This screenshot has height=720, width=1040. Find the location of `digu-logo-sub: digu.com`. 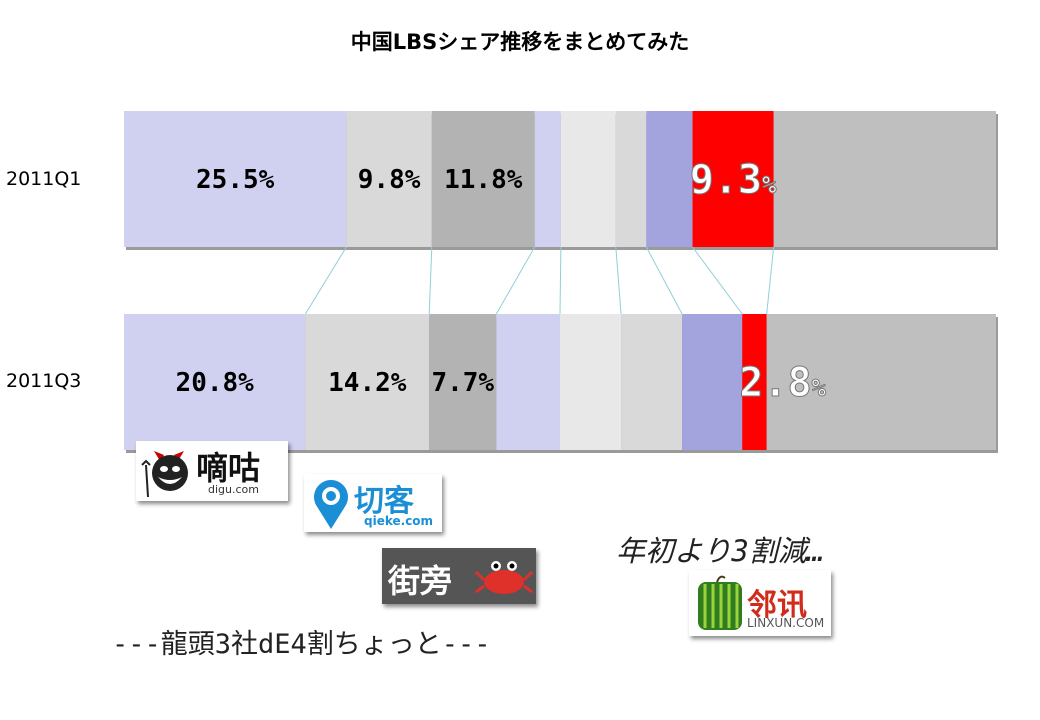

digu-logo-sub: digu.com is located at coordinates (233, 489).